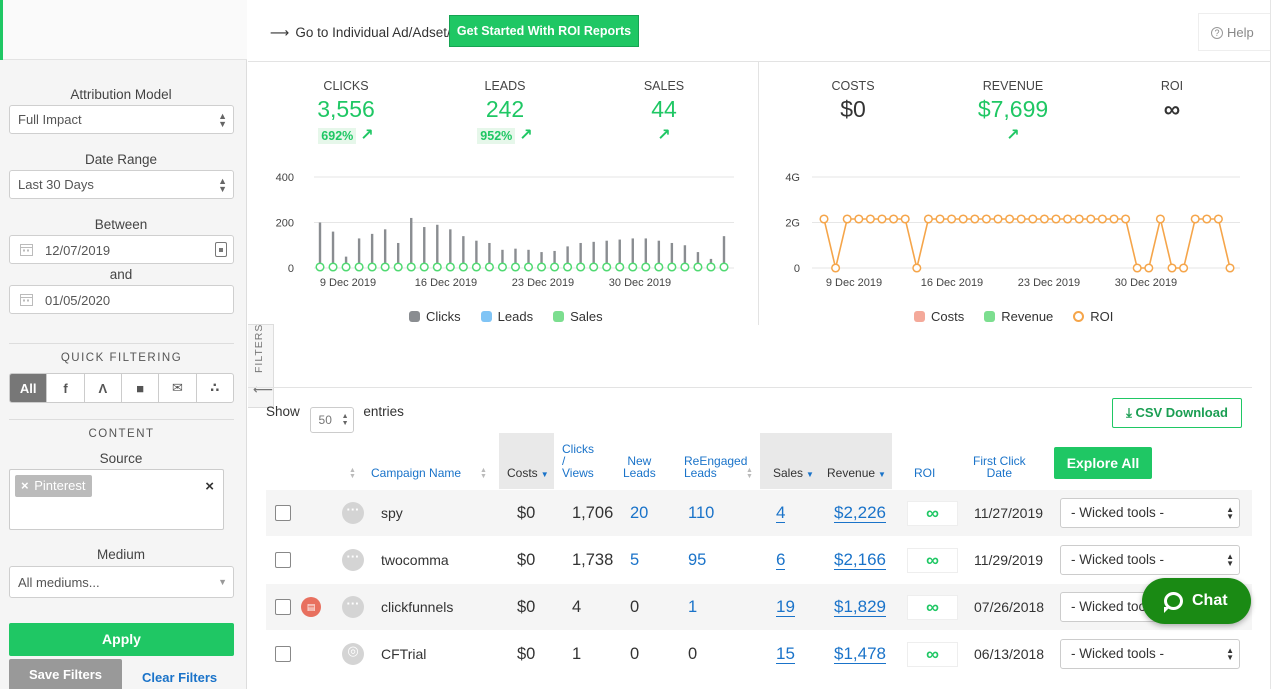 This screenshot has width=1276, height=689. Describe the element at coordinates (635, 560) in the screenshot. I see `new-leads-value: 5` at that location.